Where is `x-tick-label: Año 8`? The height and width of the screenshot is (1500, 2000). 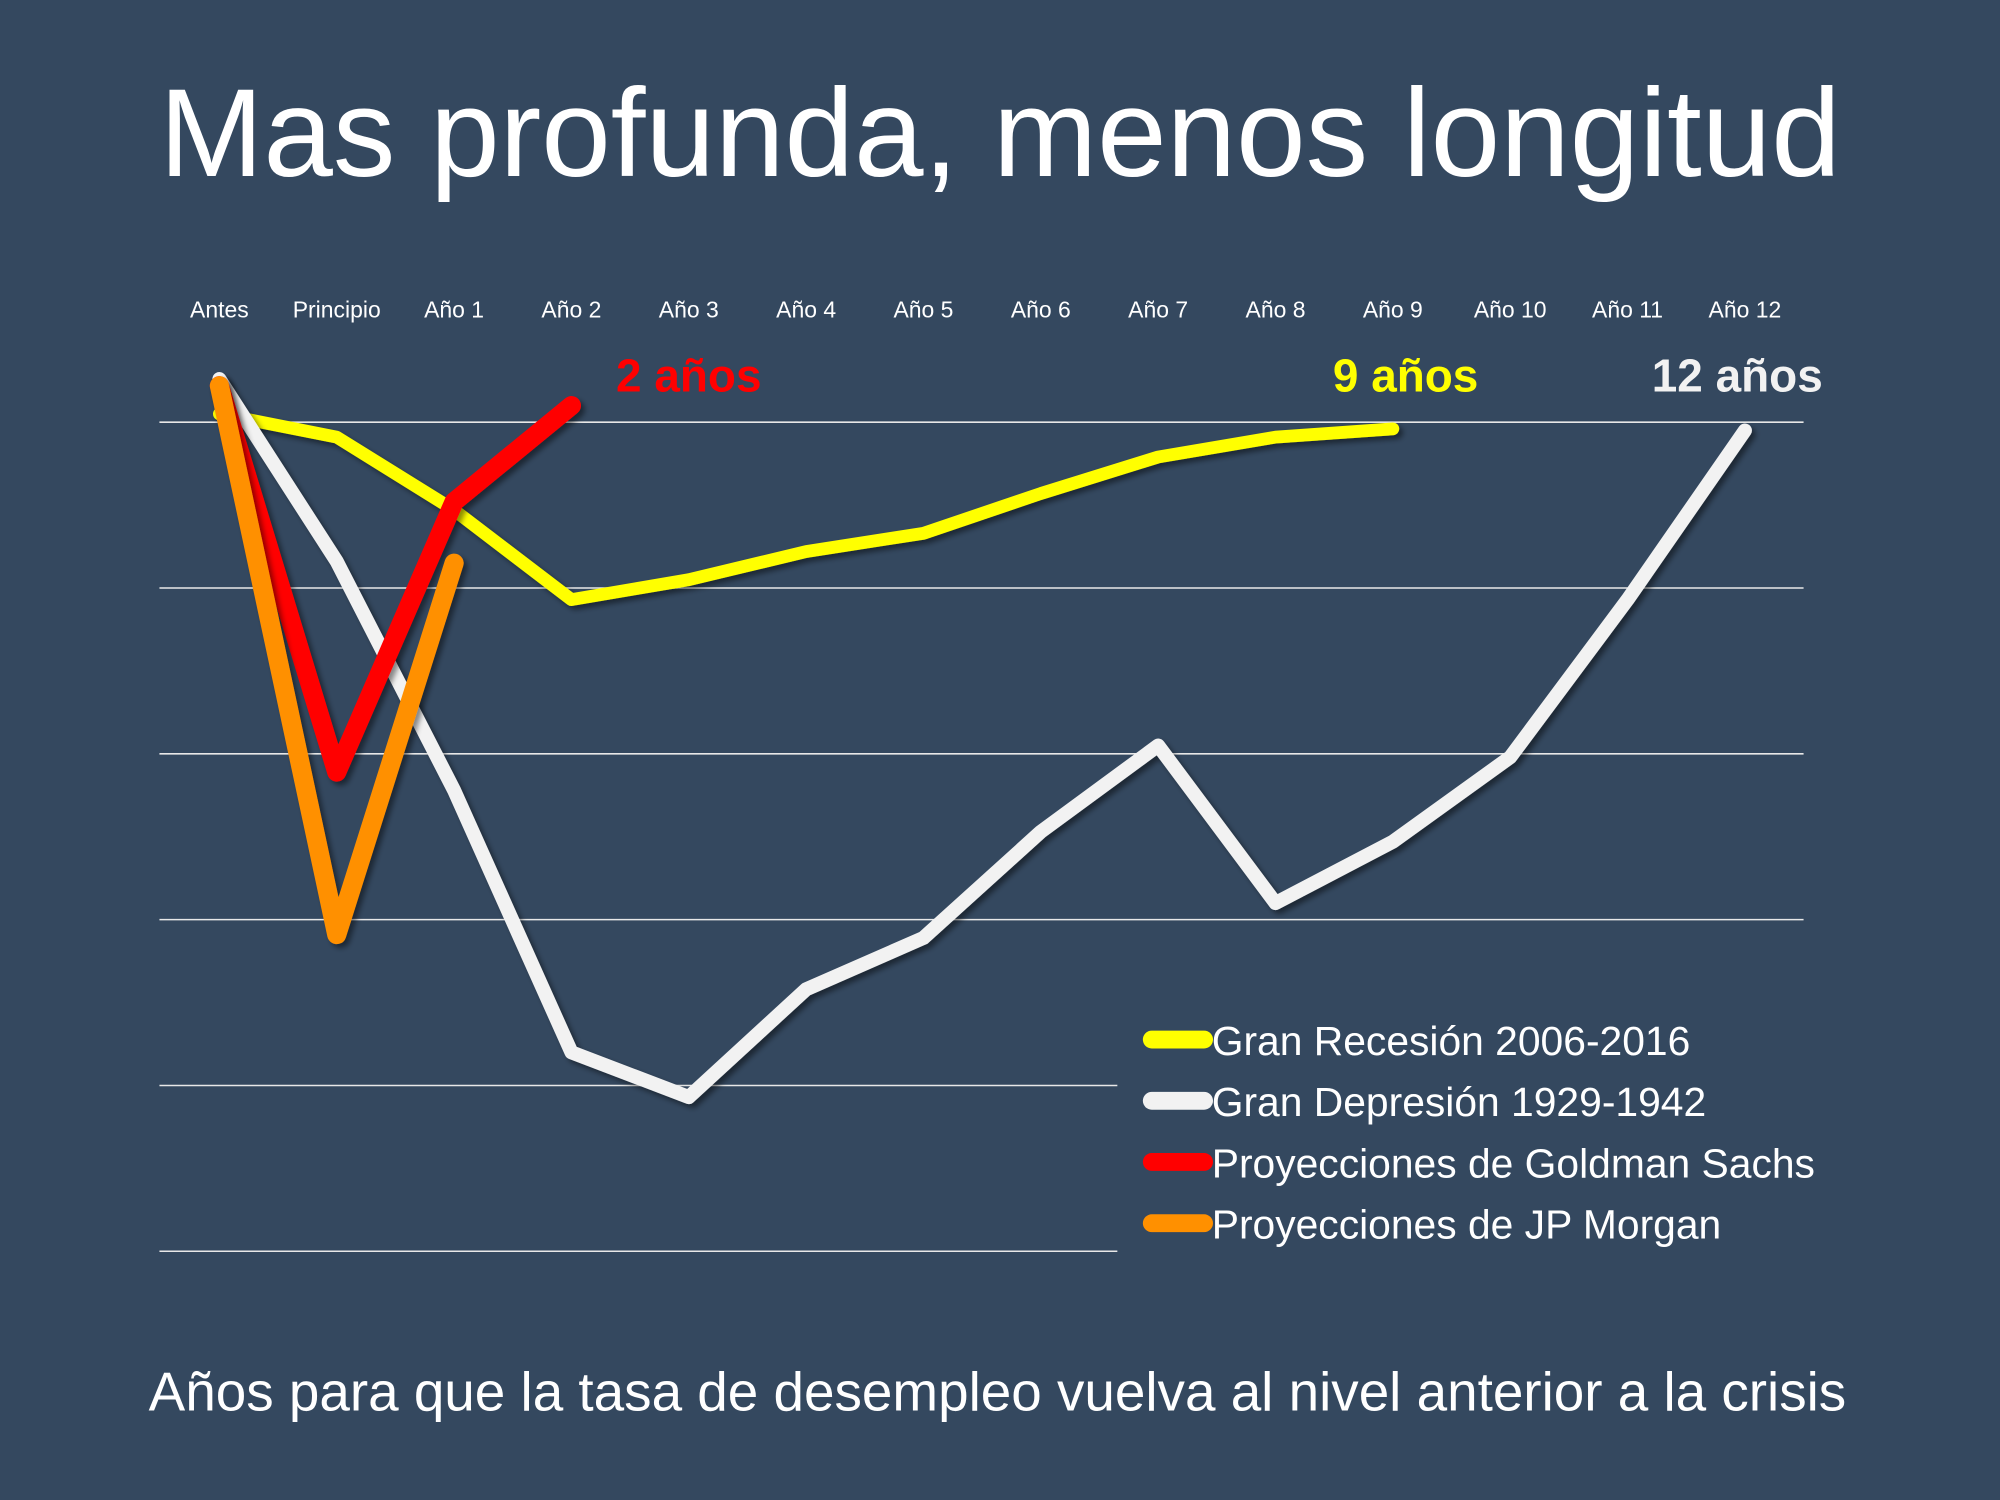
x-tick-label: Año 8 is located at coordinates (1276, 310).